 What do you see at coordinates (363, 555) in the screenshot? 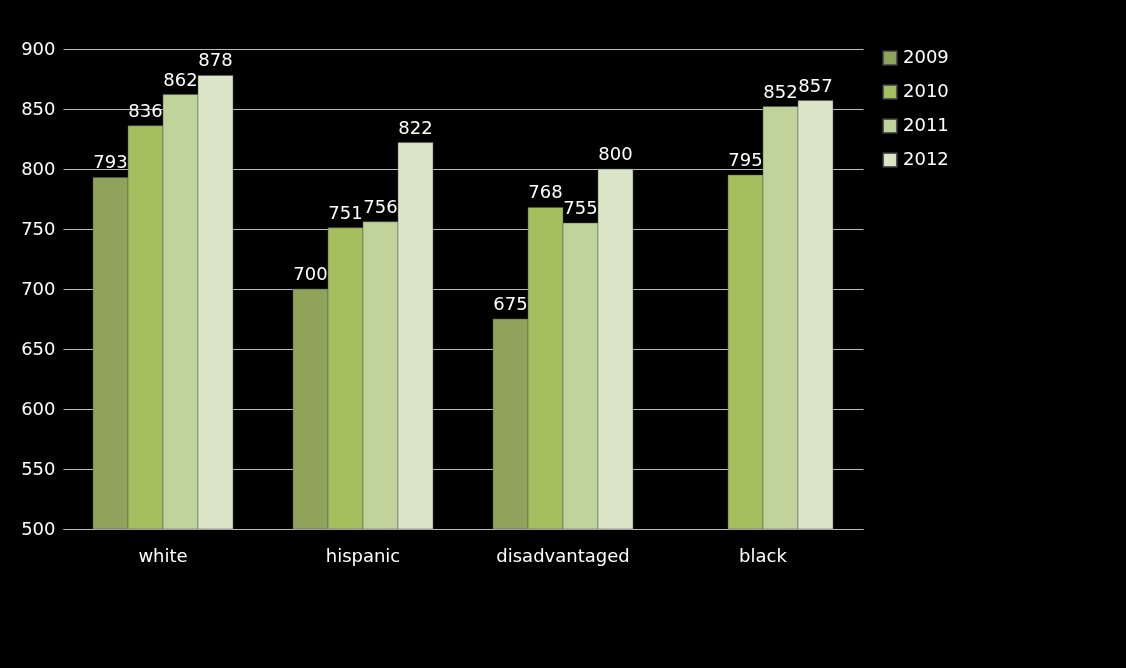
I see `x-tick-label: hispanic` at bounding box center [363, 555].